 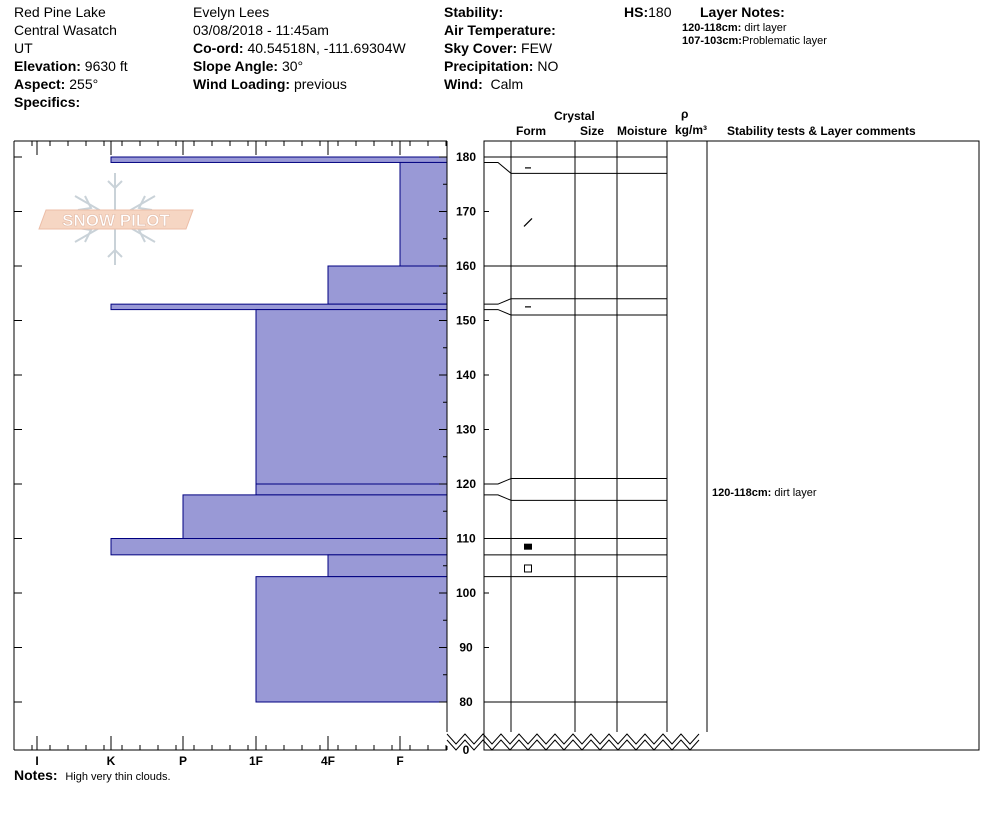 I want to click on hardness-tick-label-P: P, so click(x=183, y=761).